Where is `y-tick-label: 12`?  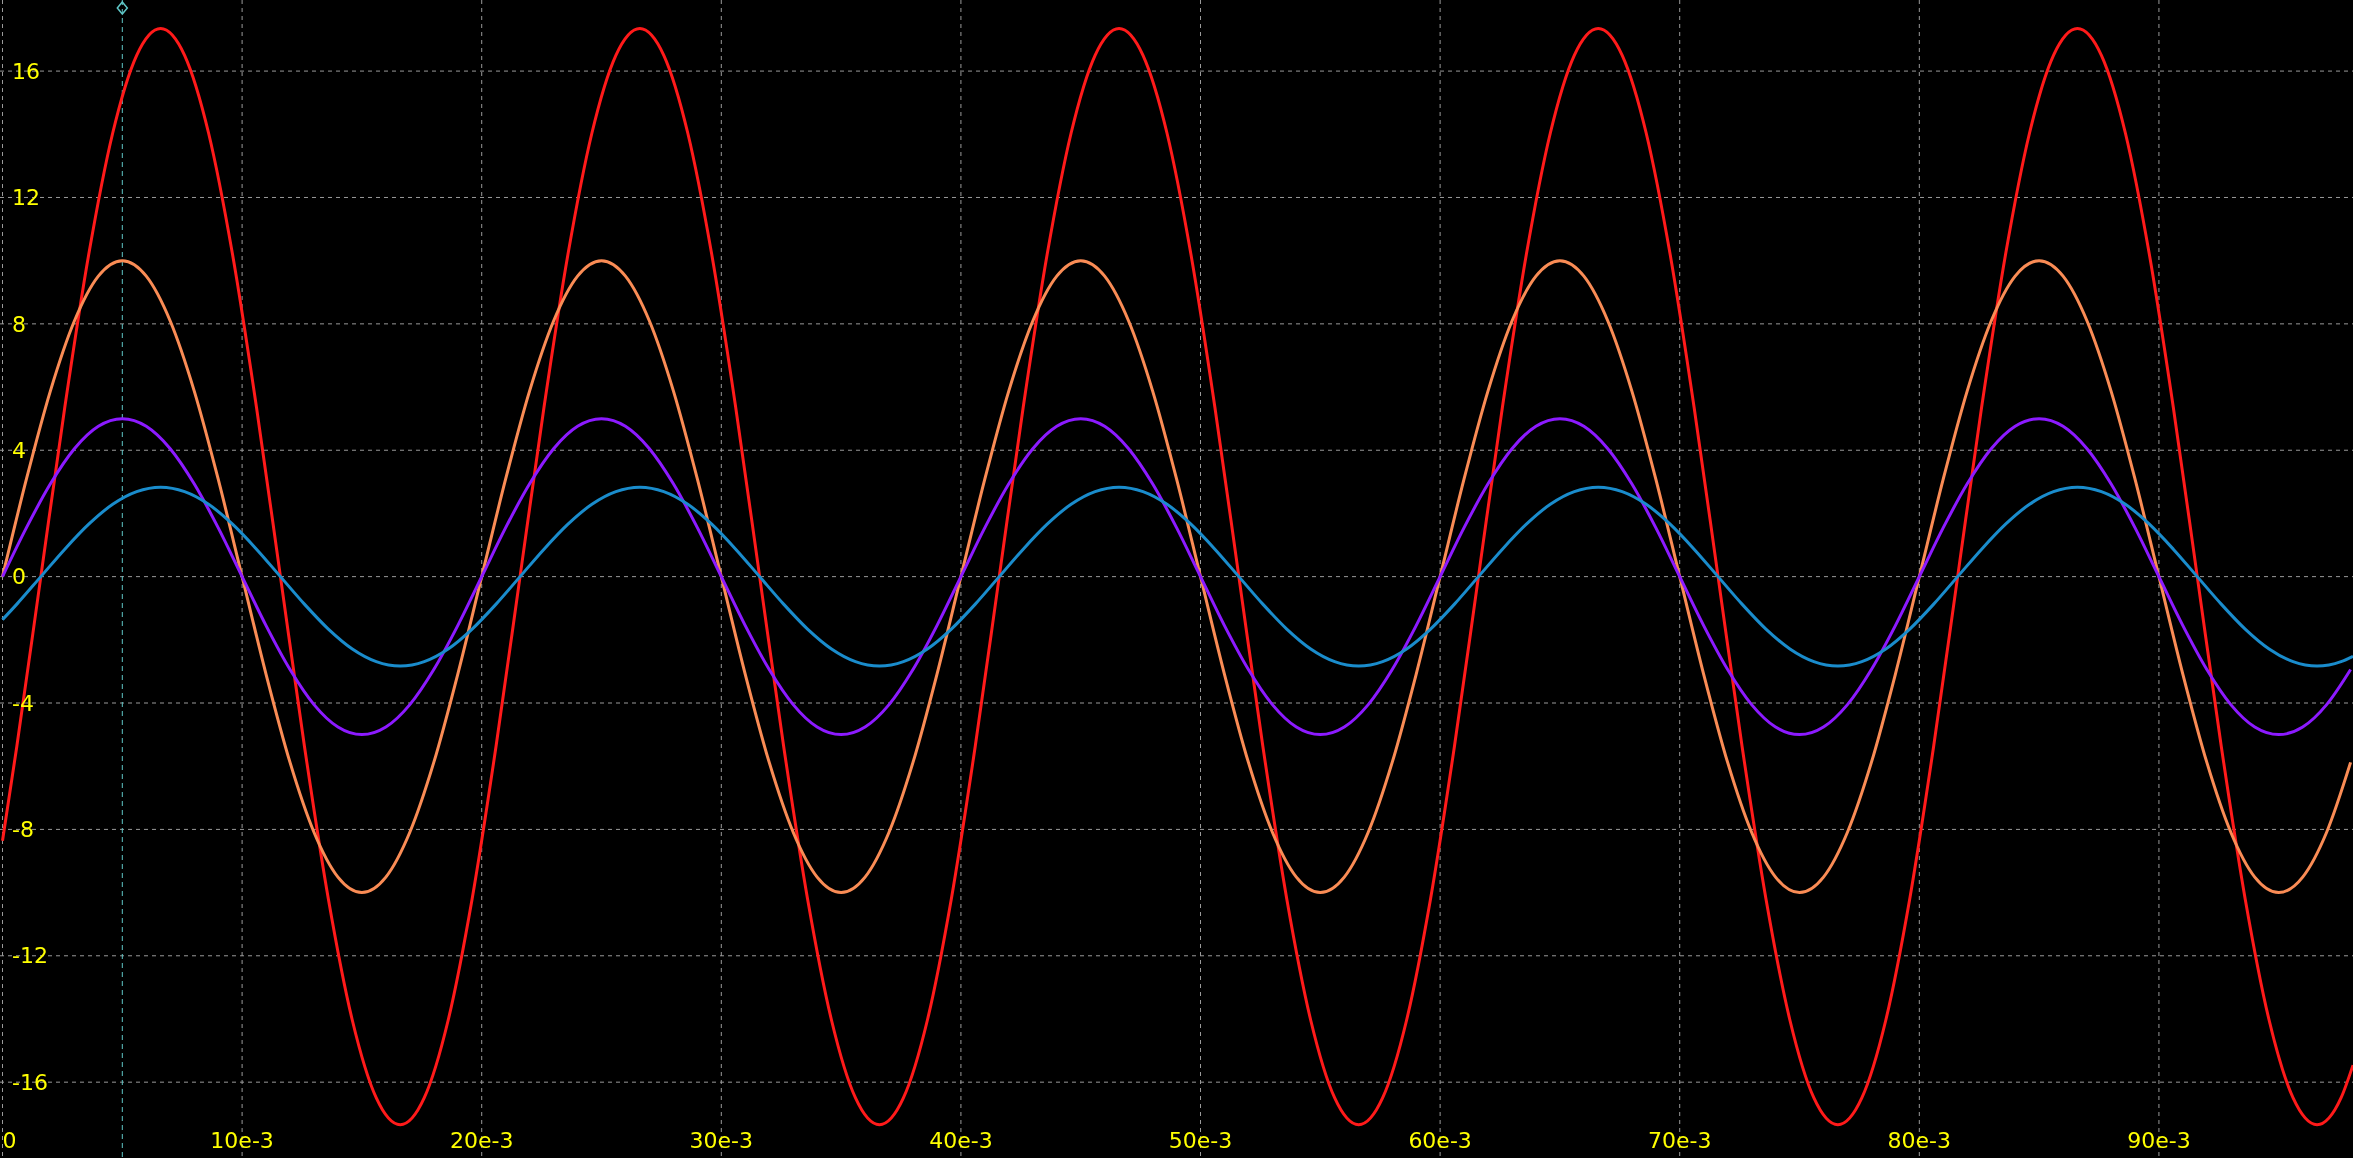 y-tick-label: 12 is located at coordinates (26, 198).